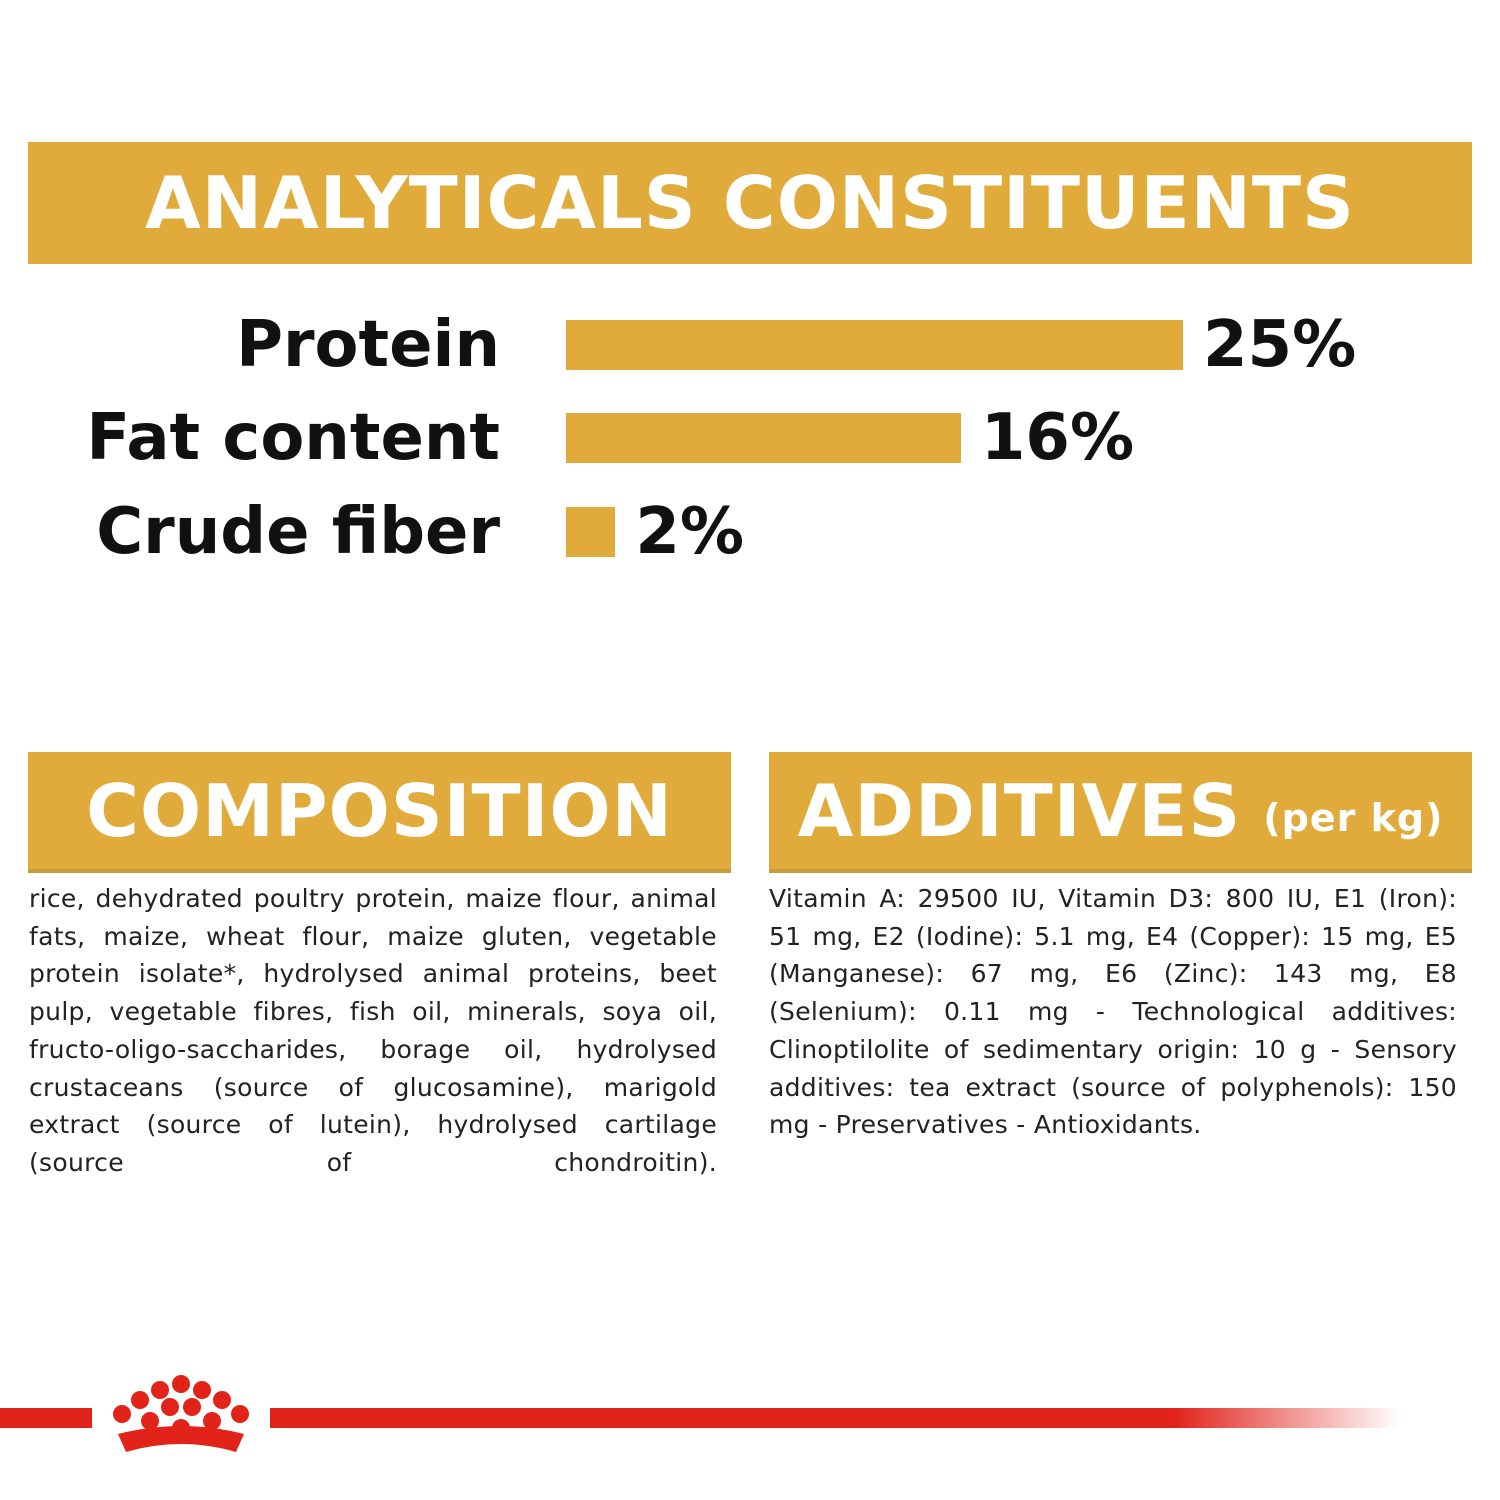 Image resolution: width=1500 pixels, height=1500 pixels. I want to click on value-label: 25%, so click(1280, 345).